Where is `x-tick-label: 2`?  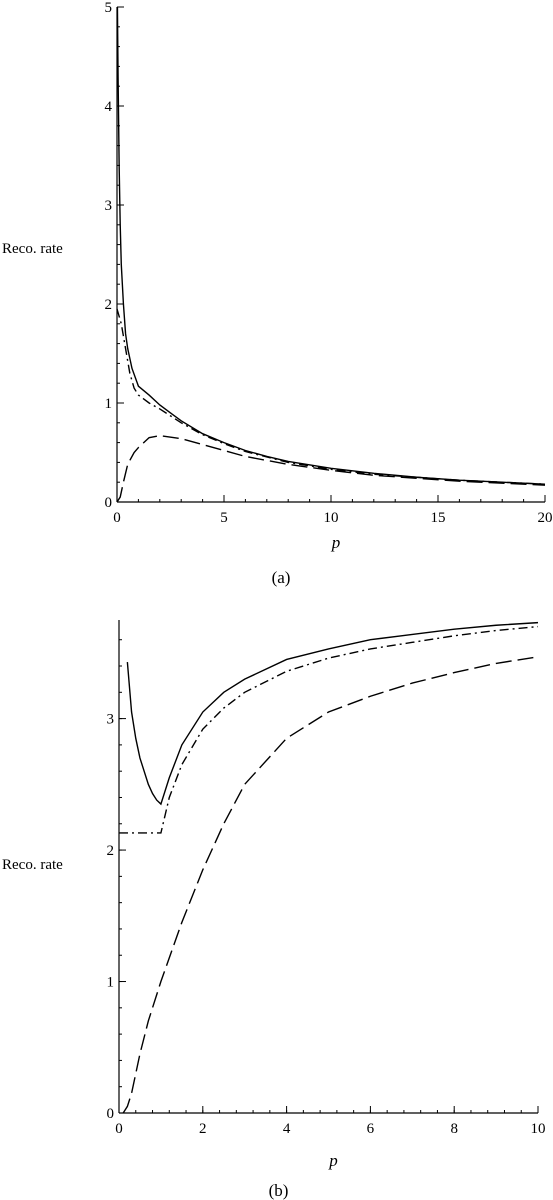
x-tick-label: 2 is located at coordinates (203, 1129).